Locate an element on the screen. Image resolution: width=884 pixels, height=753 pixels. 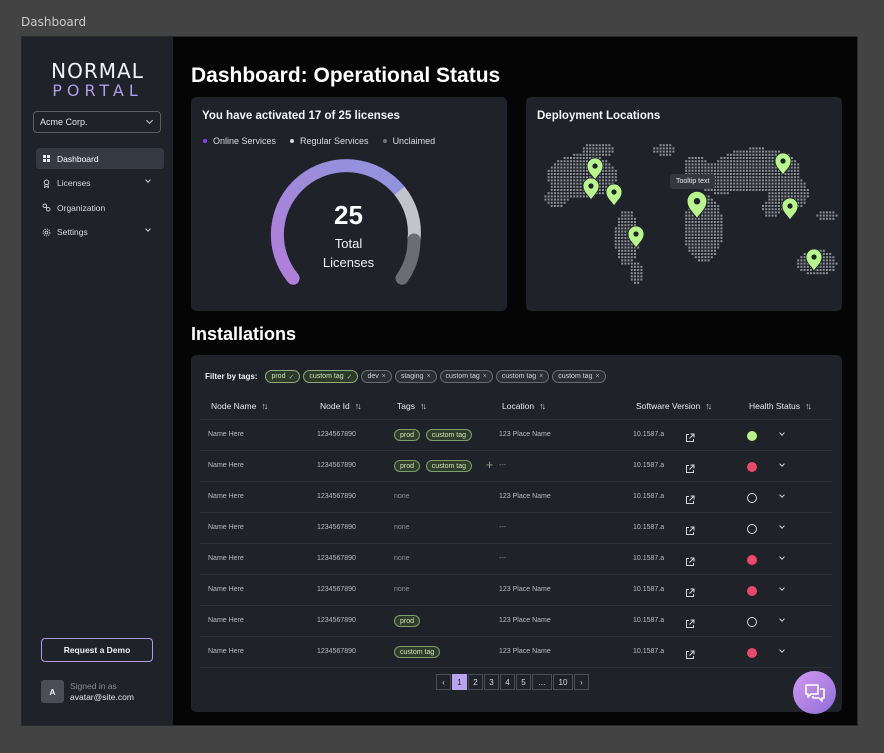
sidebar-item-organization: Organization is located at coordinates (100, 207).